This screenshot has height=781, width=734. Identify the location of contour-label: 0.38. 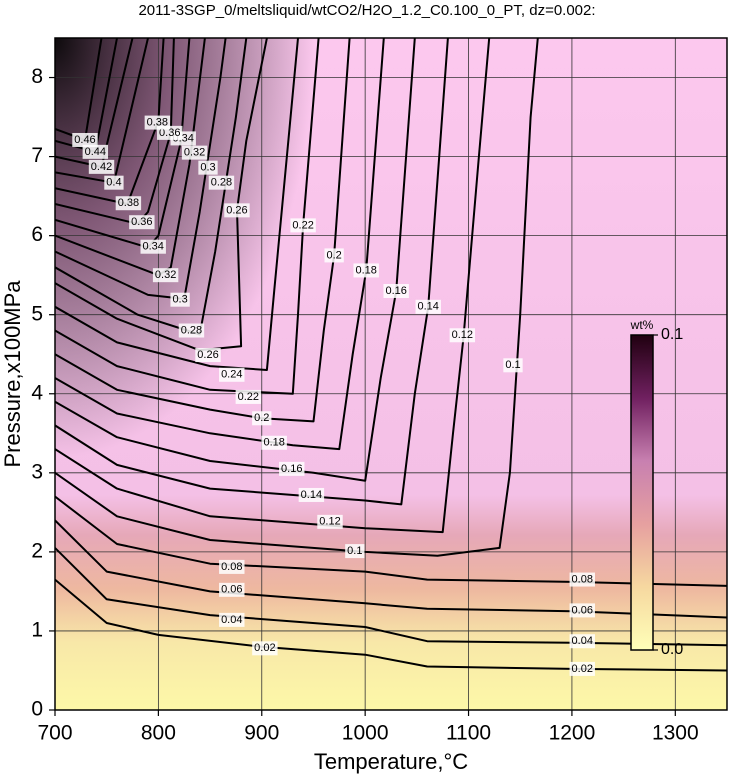
(128, 203).